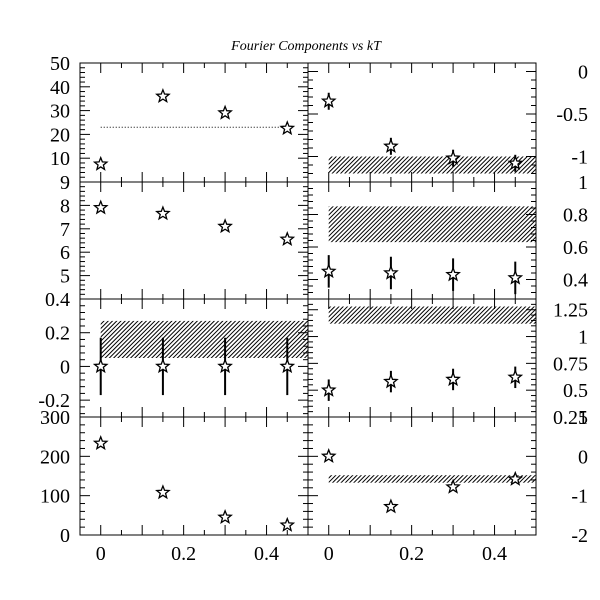 Image resolution: width=600 pixels, height=600 pixels. Describe the element at coordinates (570, 418) in the screenshot. I see `y-tick-label: 0.25` at that location.